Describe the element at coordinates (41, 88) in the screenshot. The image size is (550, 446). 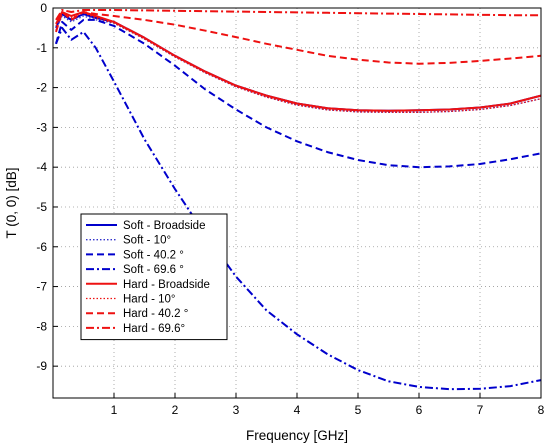
I see `y-tick-label: -2` at that location.